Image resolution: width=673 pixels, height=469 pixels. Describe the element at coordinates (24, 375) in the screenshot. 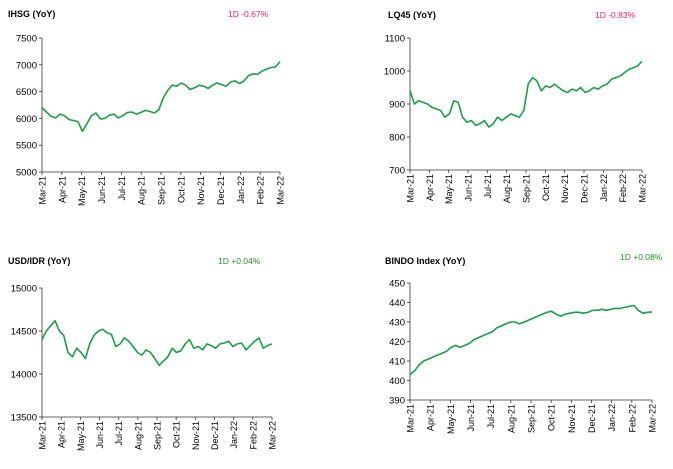

I see `y-tick-label: 14000` at that location.